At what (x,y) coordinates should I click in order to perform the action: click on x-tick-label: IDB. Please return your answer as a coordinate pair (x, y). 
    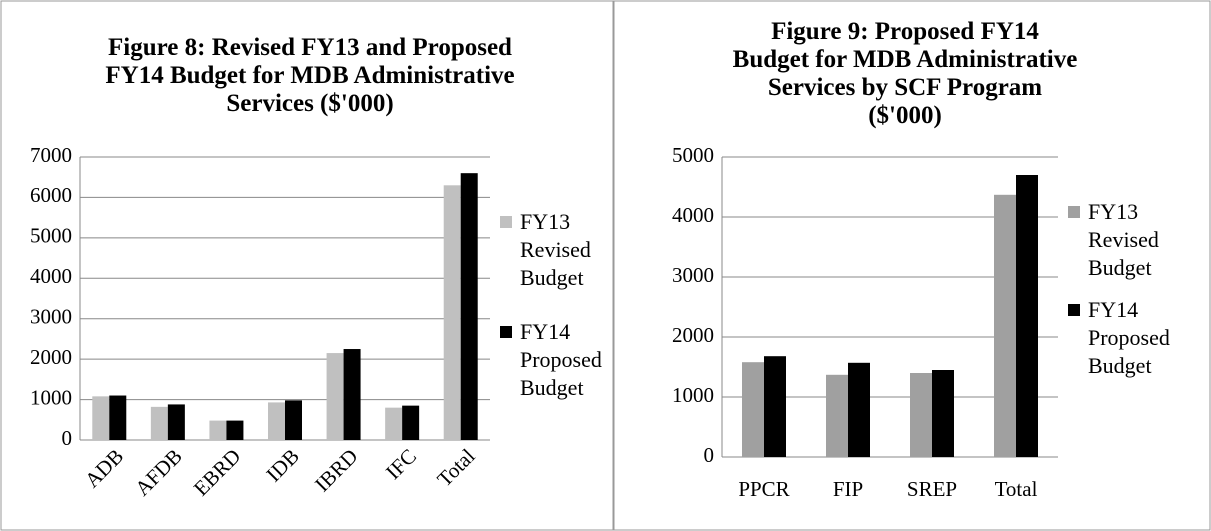
    Looking at the image, I should click on (282, 465).